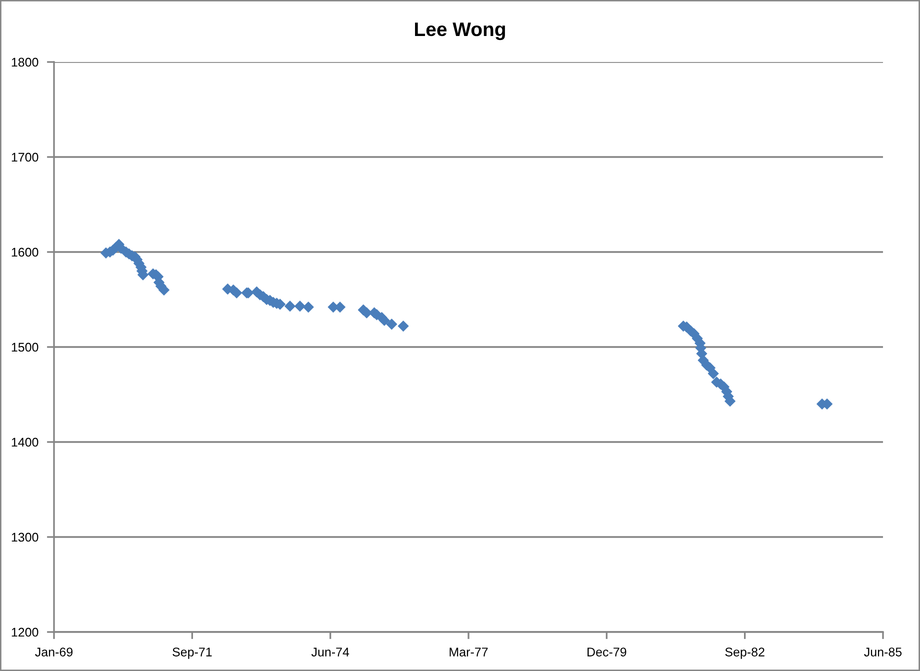 Image resolution: width=920 pixels, height=671 pixels. I want to click on y-tick-label: 1500, so click(25, 347).